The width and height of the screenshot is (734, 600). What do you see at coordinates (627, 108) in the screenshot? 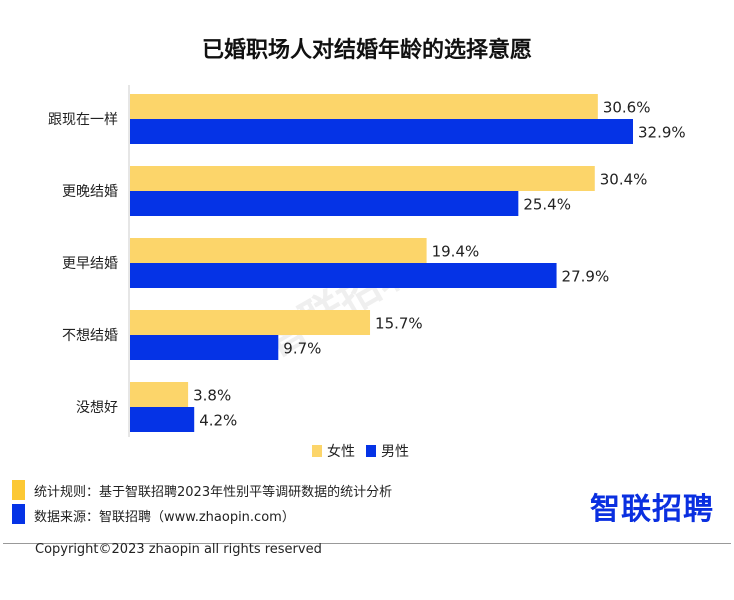
I see `data-label: 30.6%` at bounding box center [627, 108].